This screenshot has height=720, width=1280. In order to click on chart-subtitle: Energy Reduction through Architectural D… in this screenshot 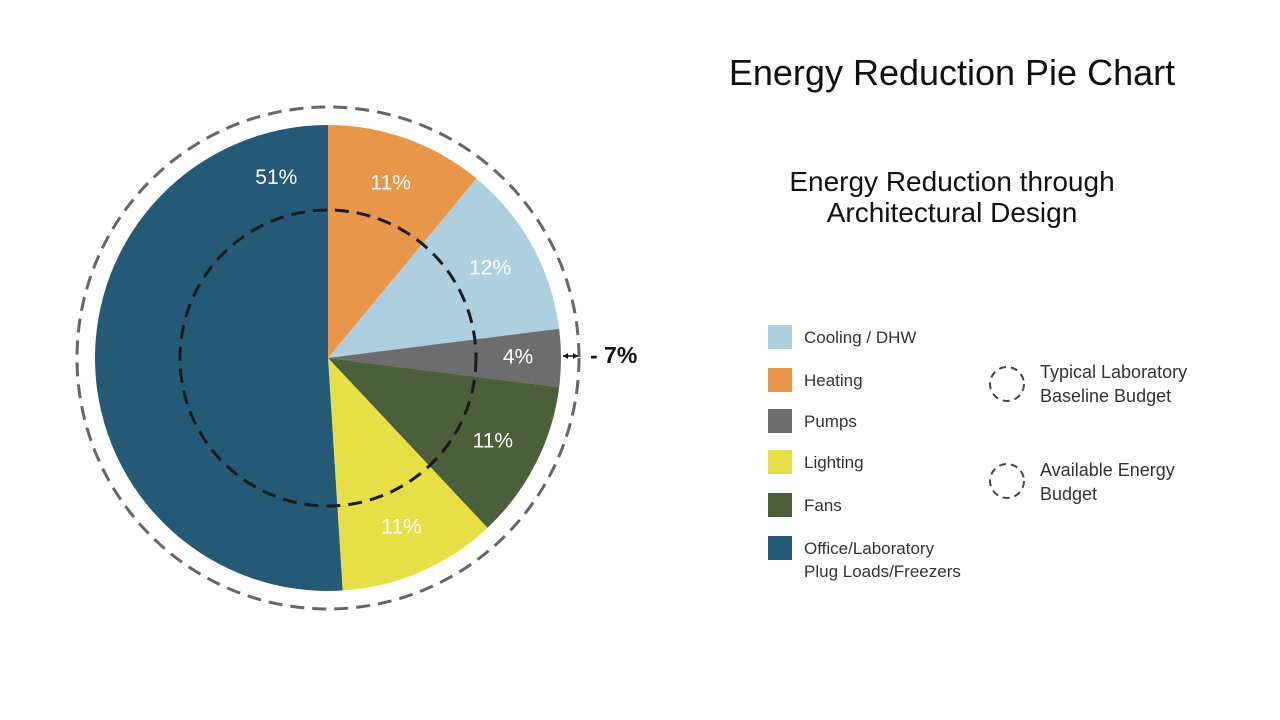, I will do `click(952, 197)`.